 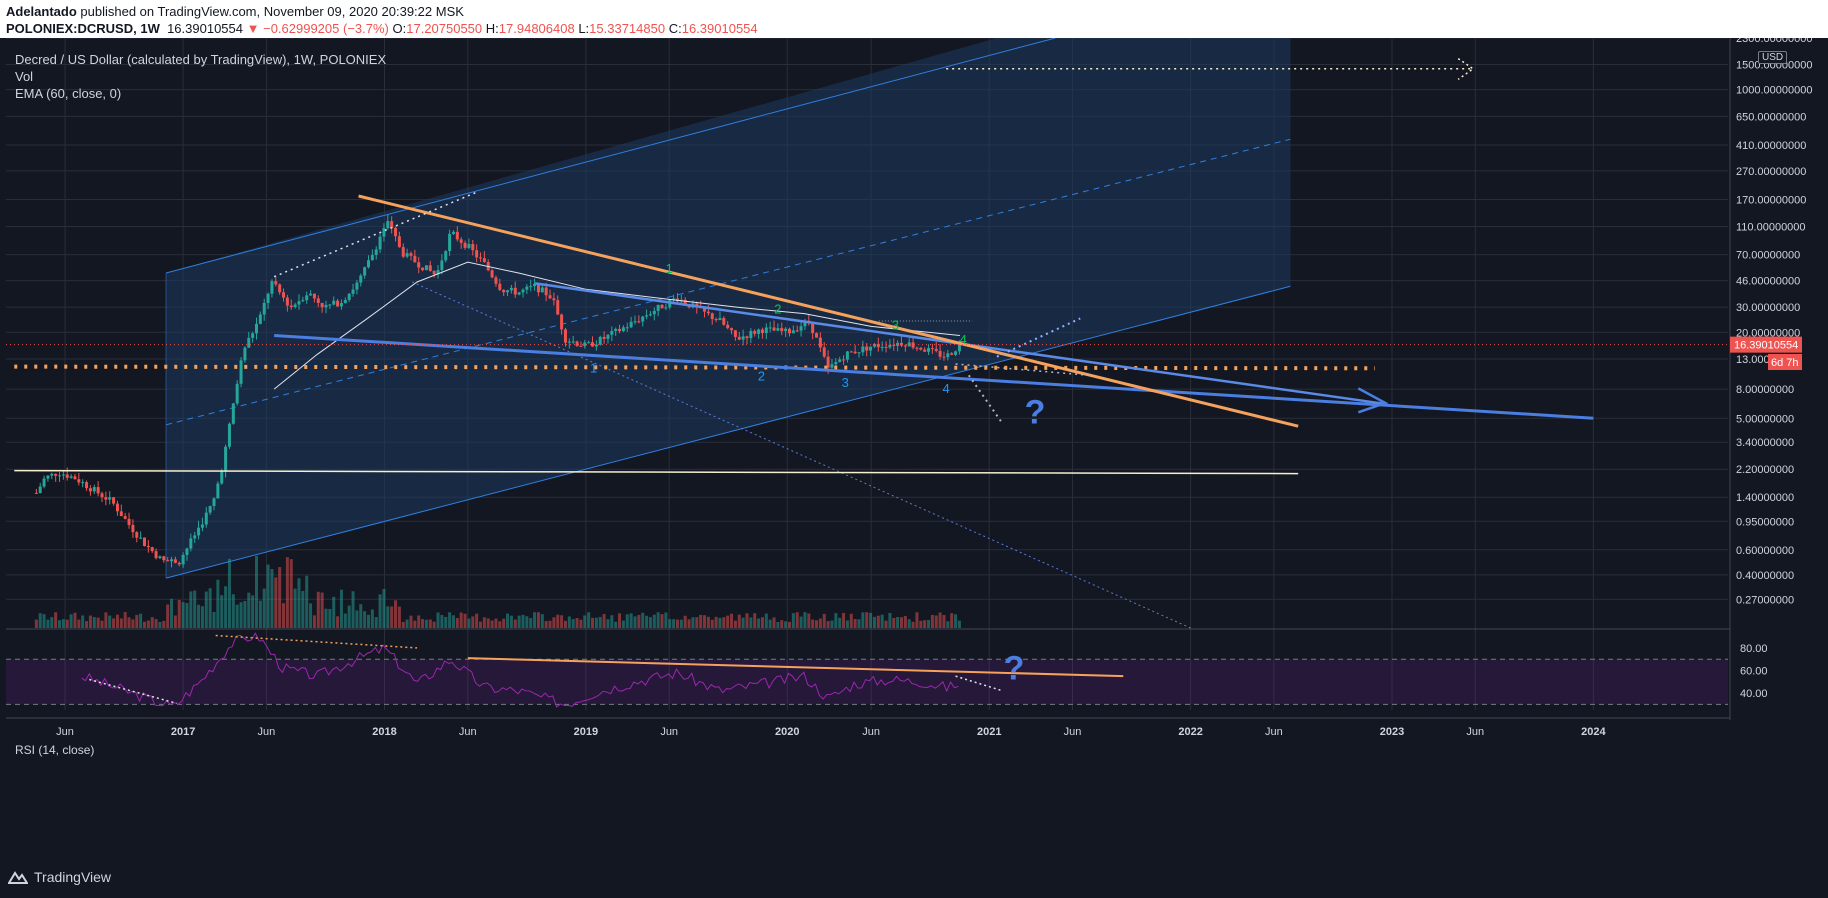 I want to click on footer-brand: TradingView, so click(x=59, y=877).